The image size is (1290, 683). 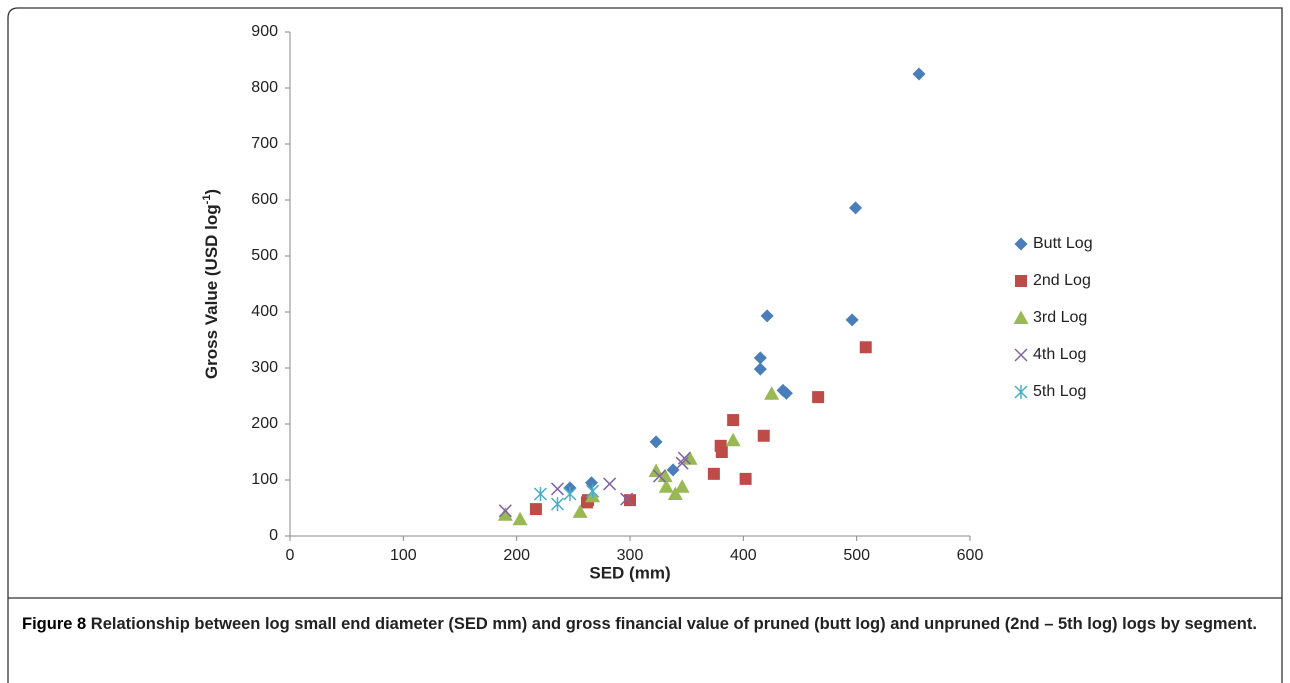 I want to click on y-tick-label: 700, so click(x=264, y=143).